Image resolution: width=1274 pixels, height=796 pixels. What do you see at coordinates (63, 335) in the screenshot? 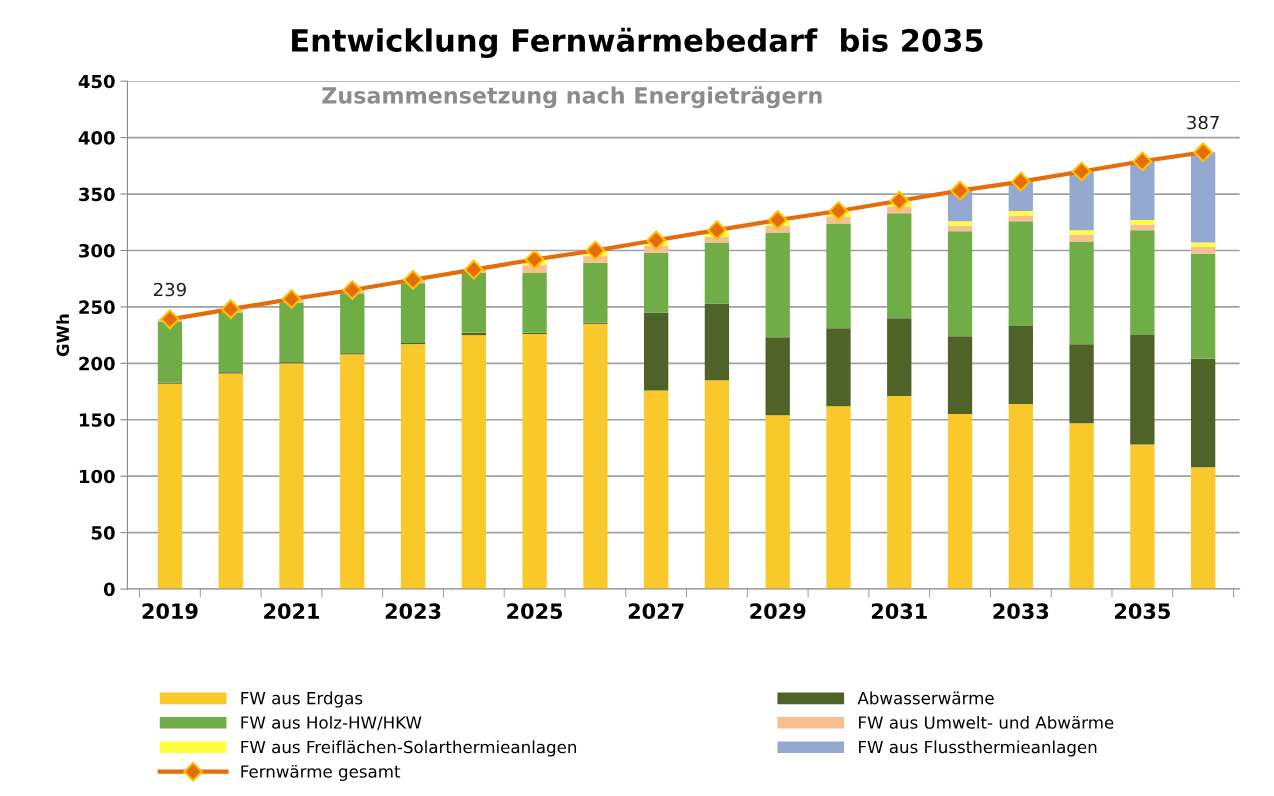
I see `y-axis-title: GWh` at bounding box center [63, 335].